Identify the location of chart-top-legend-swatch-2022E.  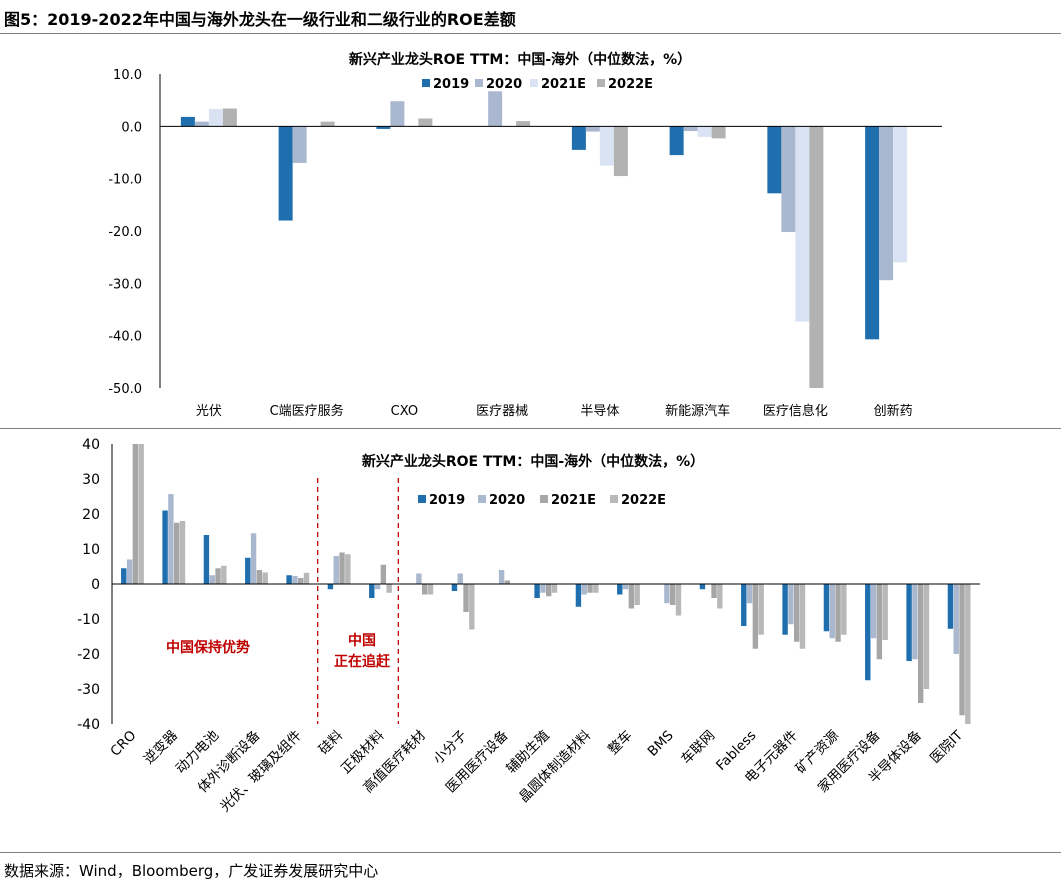
(601, 83).